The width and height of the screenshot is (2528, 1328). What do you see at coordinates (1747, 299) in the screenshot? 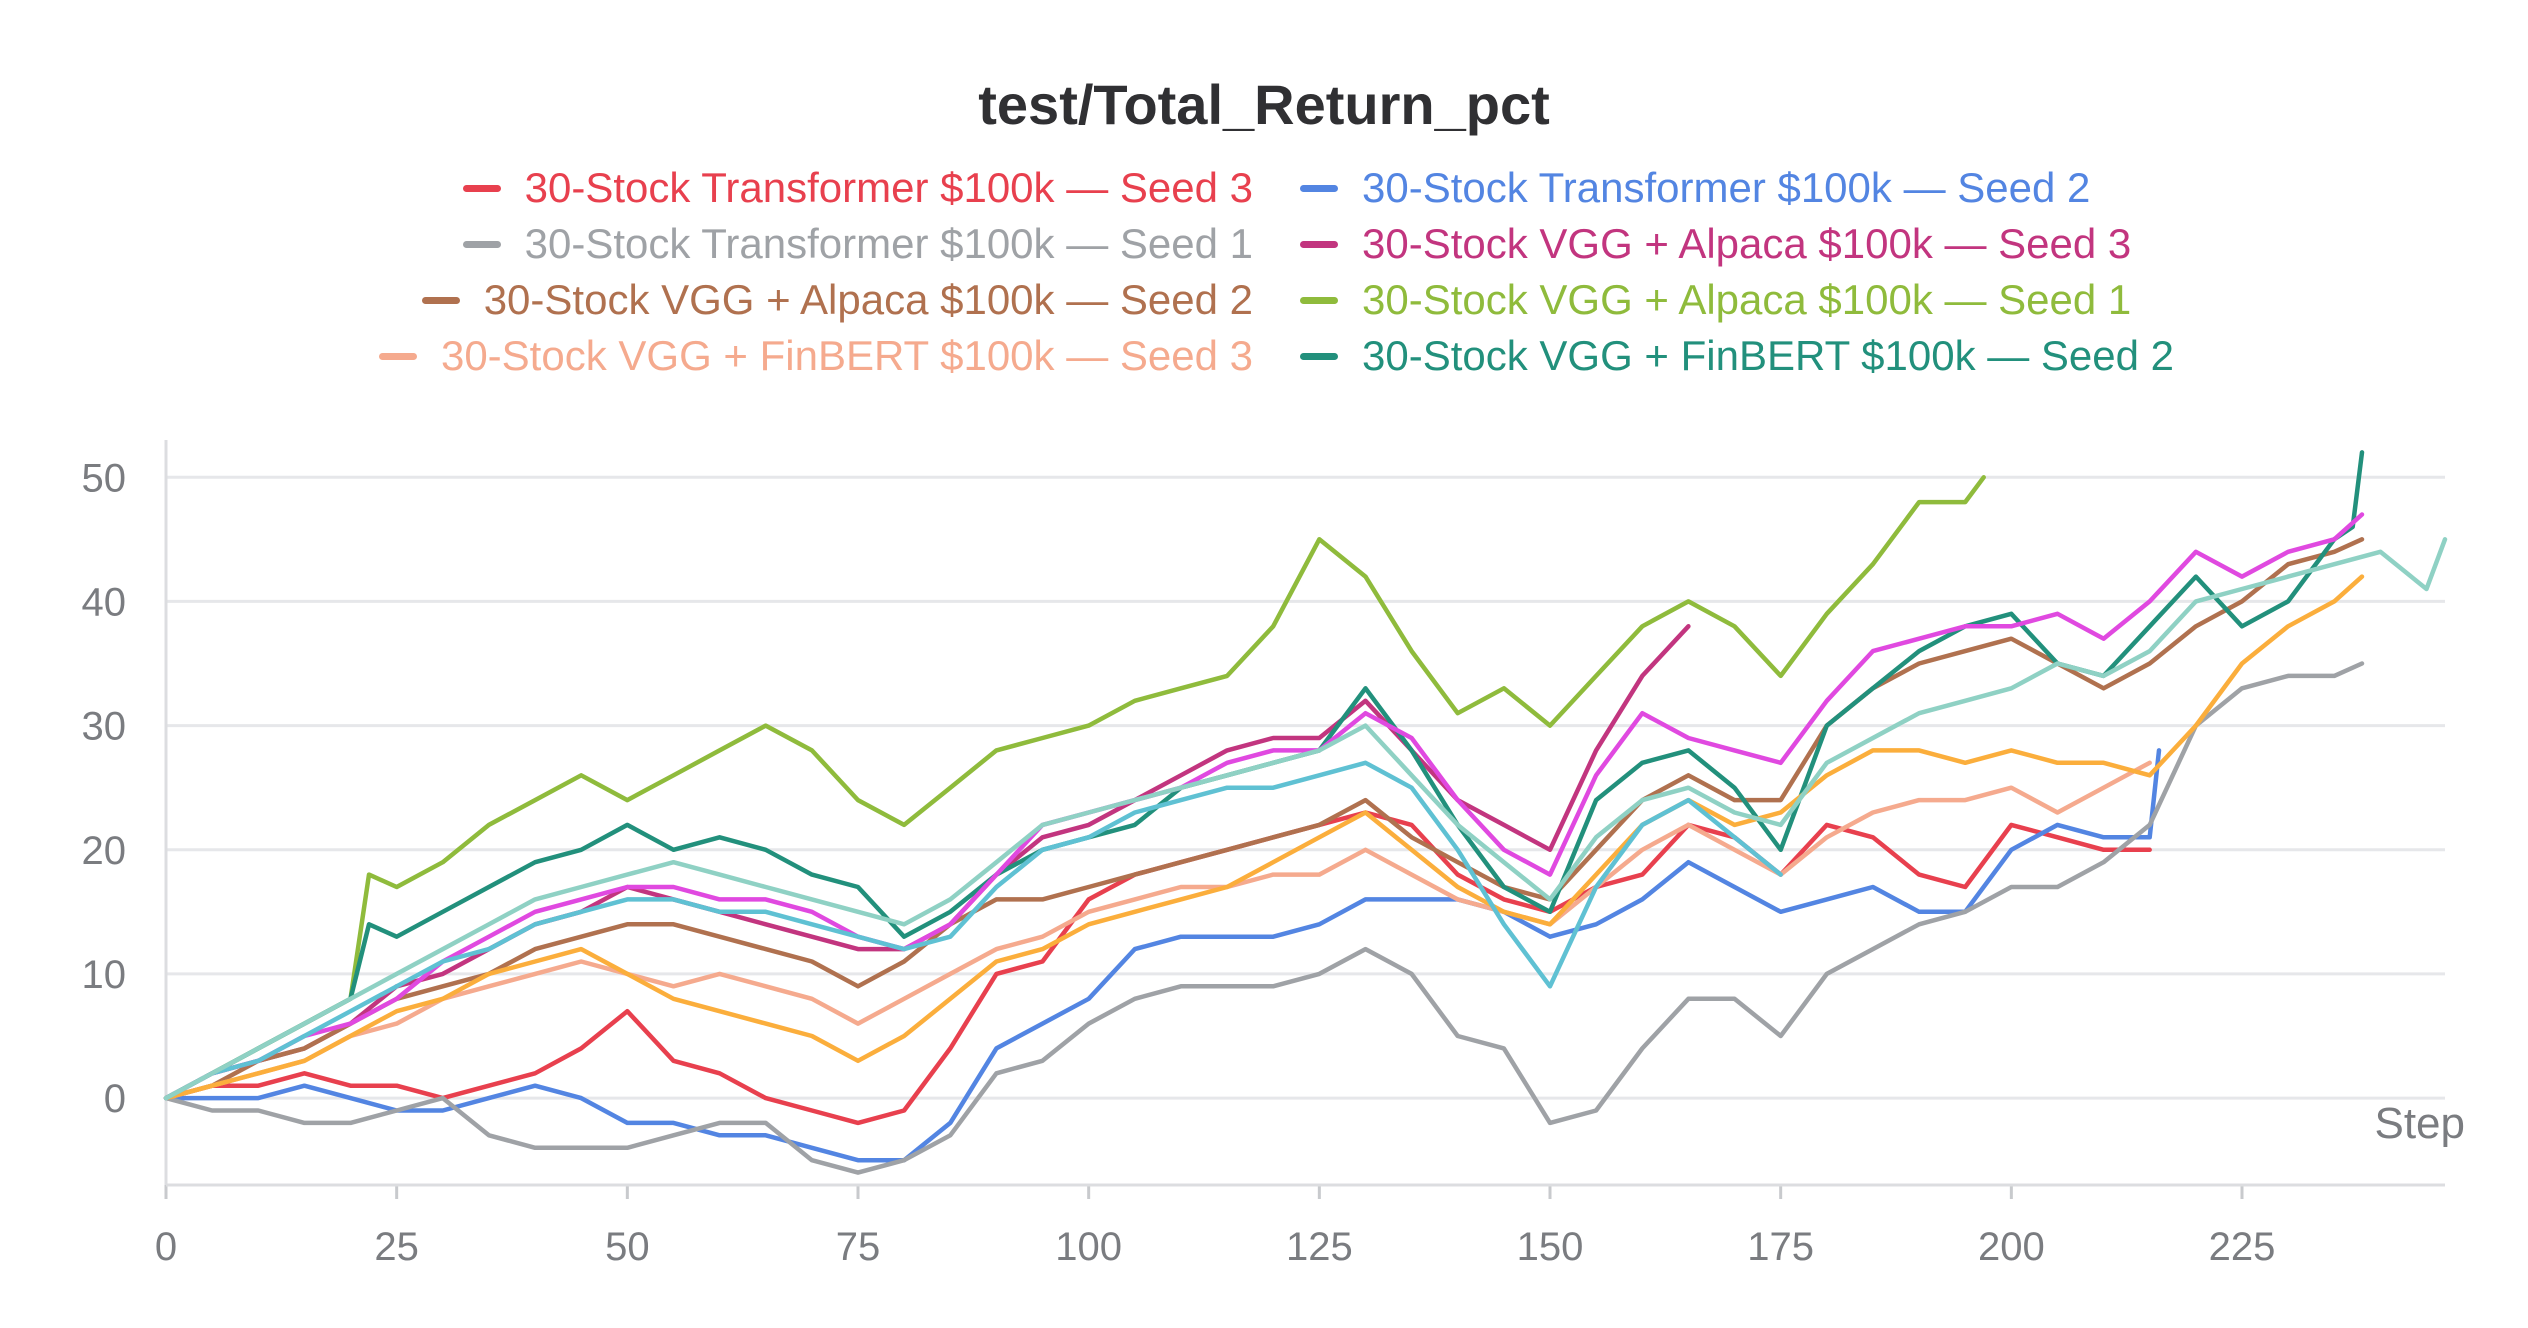
I see `legend-label: 30-Stock VGG + Alpaca $100k — Seed 1` at bounding box center [1747, 299].